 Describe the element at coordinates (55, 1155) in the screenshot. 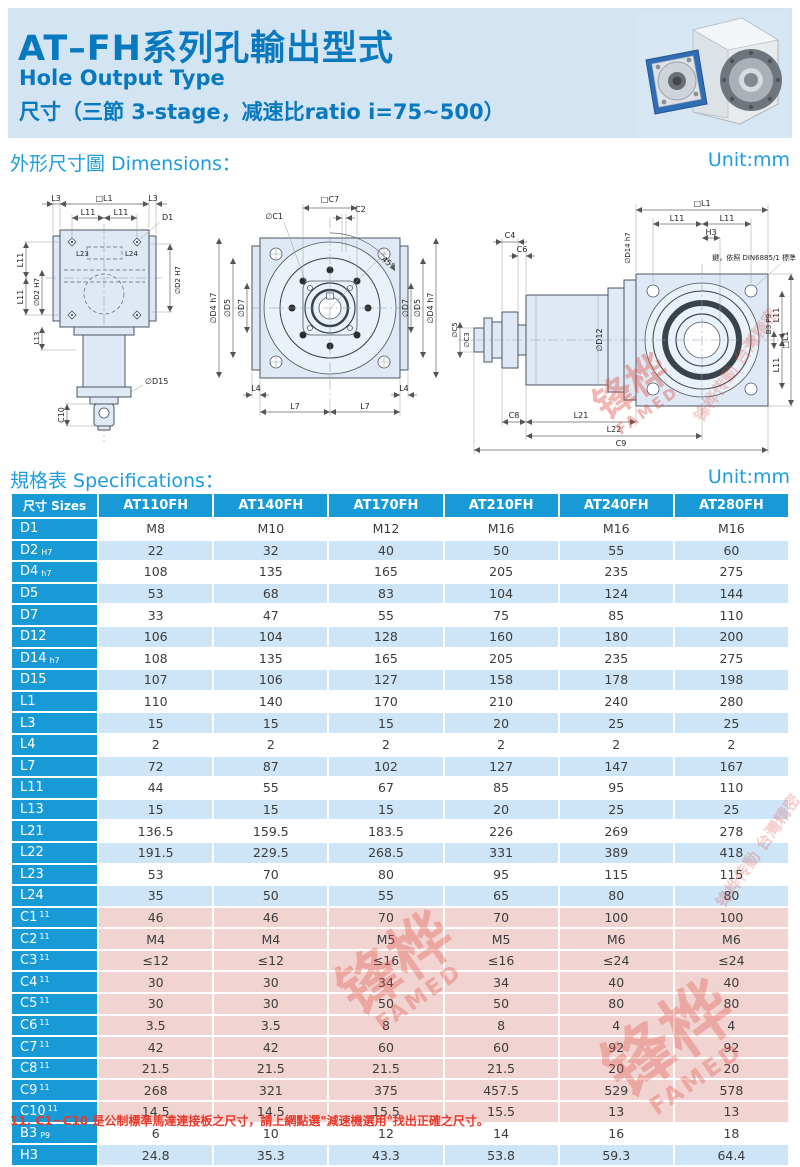

I see `row-label: H3` at that location.